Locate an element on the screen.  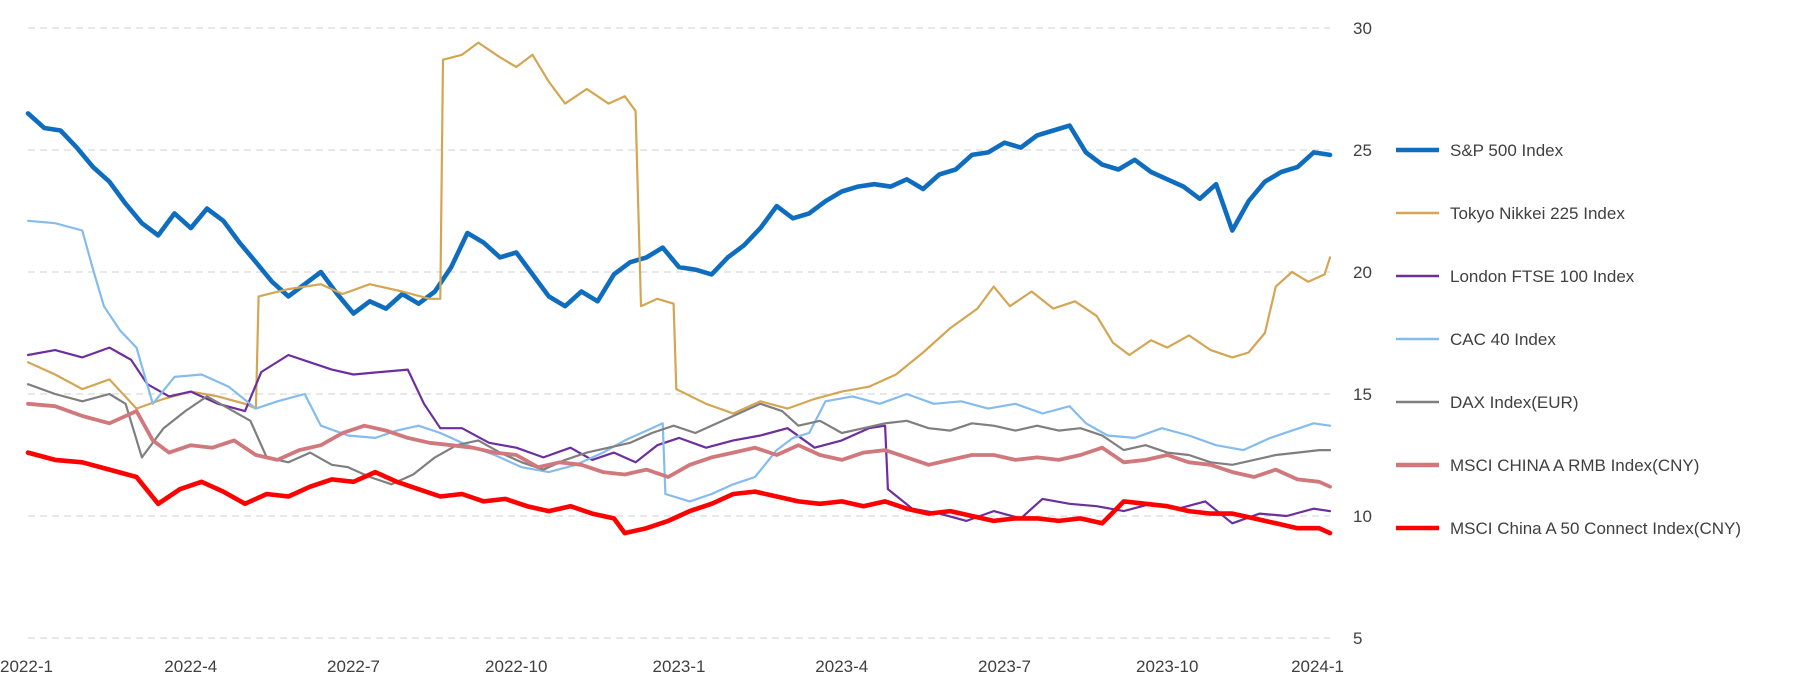
series-line-msci-china-a-50-connect-index-cny is located at coordinates (679, 493).